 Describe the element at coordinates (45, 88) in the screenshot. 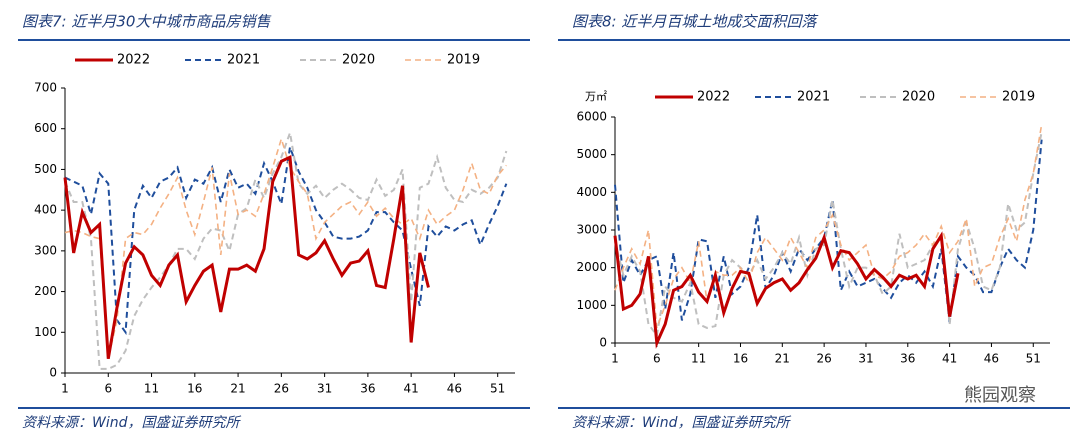

I see `y-tick-label: 700` at that location.